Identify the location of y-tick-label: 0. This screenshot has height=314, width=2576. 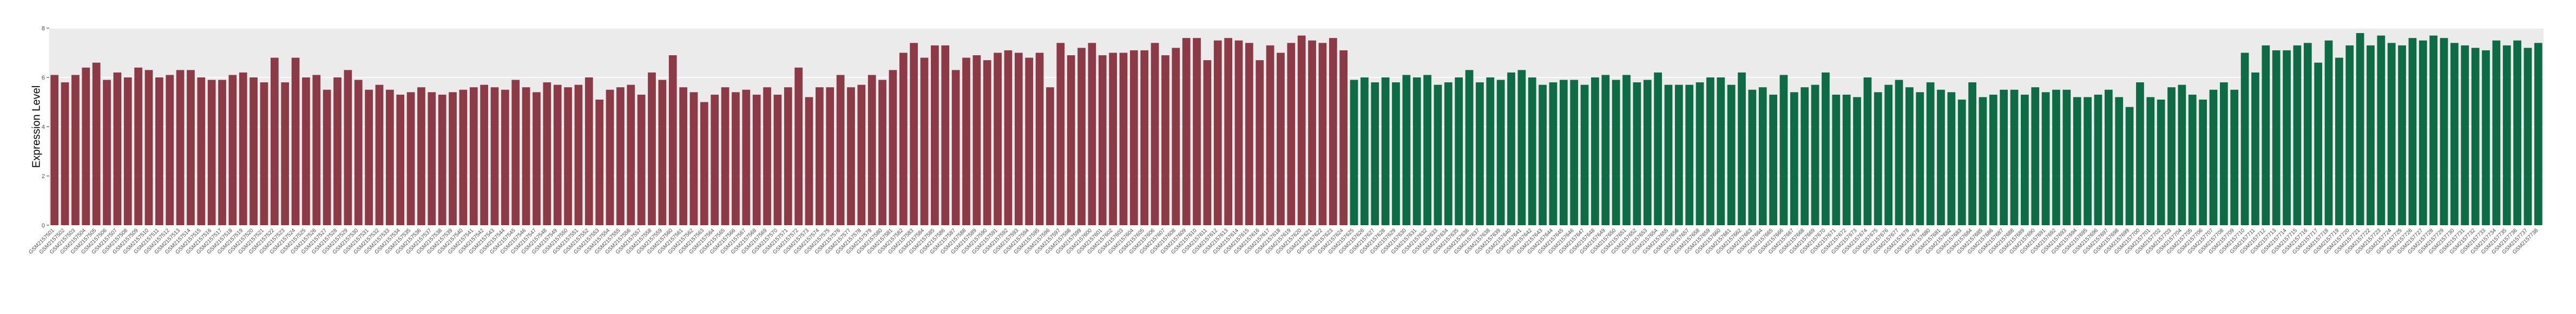
(43, 226).